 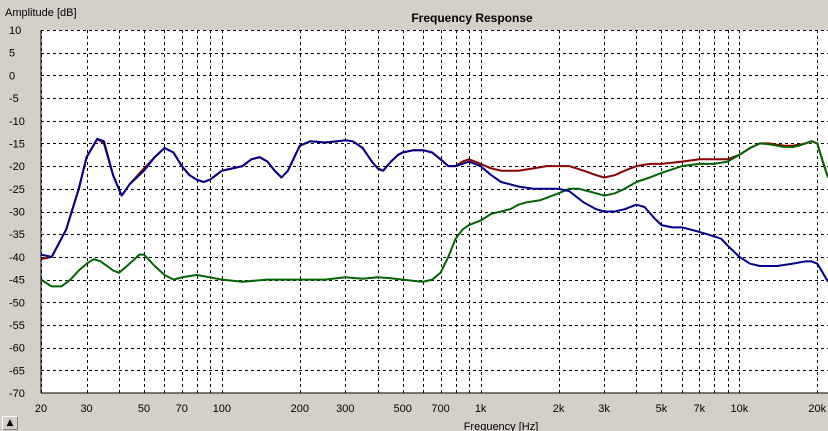 I want to click on x-tick-label: 200, so click(x=300, y=409).